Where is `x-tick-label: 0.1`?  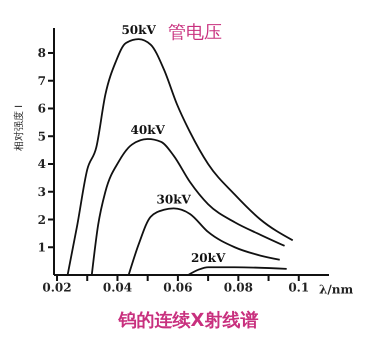 x-tick-label: 0.1 is located at coordinates (299, 287).